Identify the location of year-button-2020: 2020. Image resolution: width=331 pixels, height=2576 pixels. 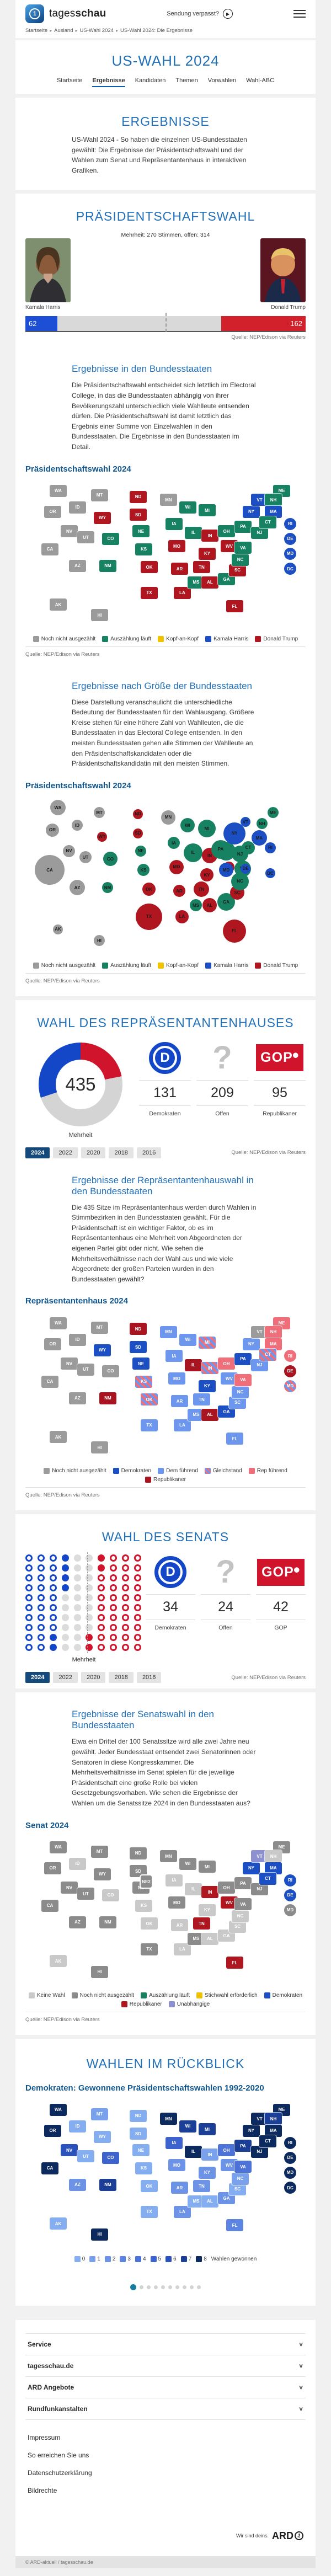
(93, 1152).